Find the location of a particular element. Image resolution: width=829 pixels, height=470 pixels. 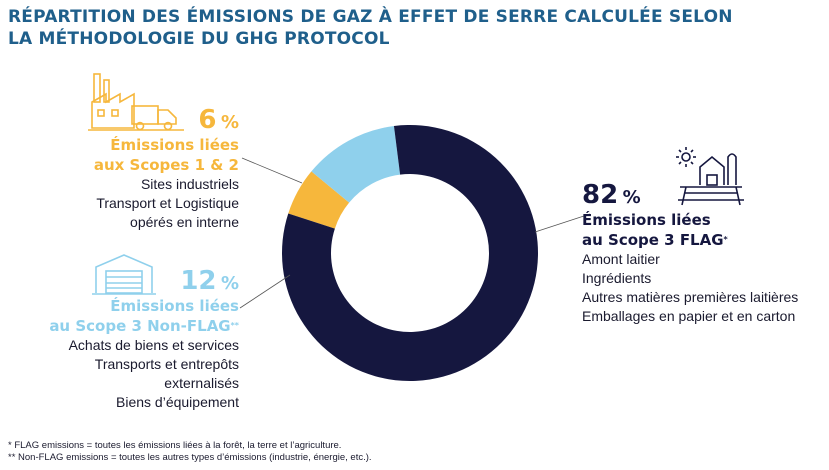

scope3-flag-value: 82 is located at coordinates (600, 195).